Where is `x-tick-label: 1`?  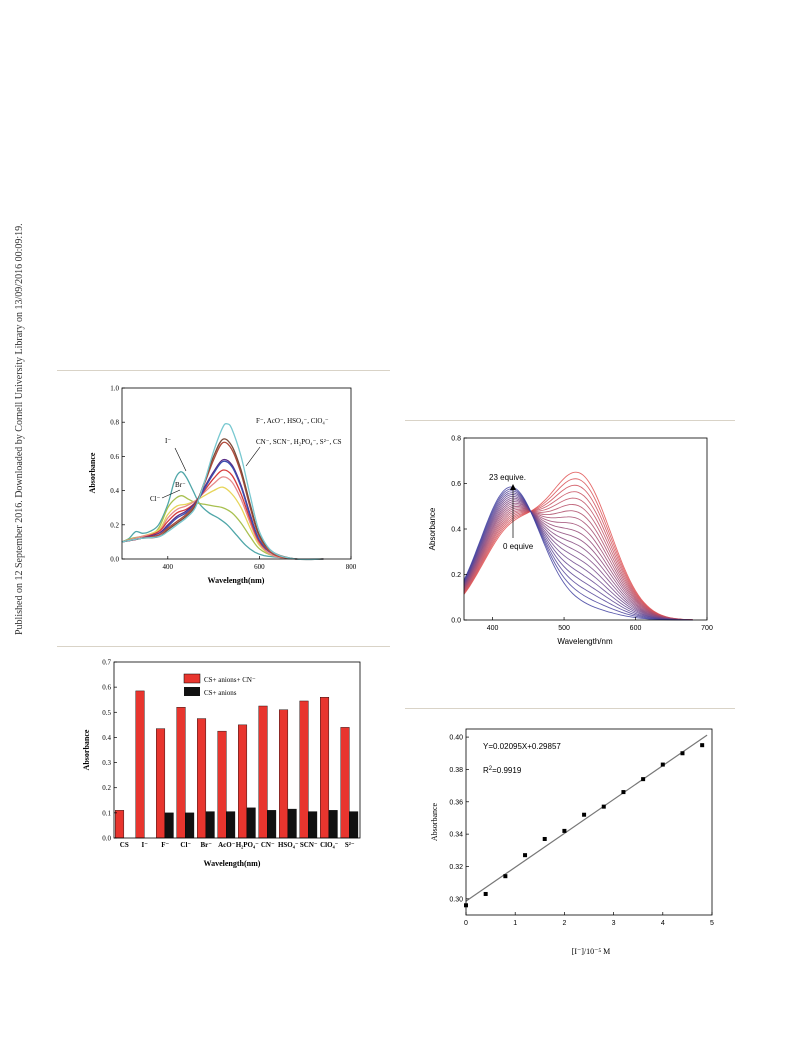
x-tick-label: 1 is located at coordinates (515, 923).